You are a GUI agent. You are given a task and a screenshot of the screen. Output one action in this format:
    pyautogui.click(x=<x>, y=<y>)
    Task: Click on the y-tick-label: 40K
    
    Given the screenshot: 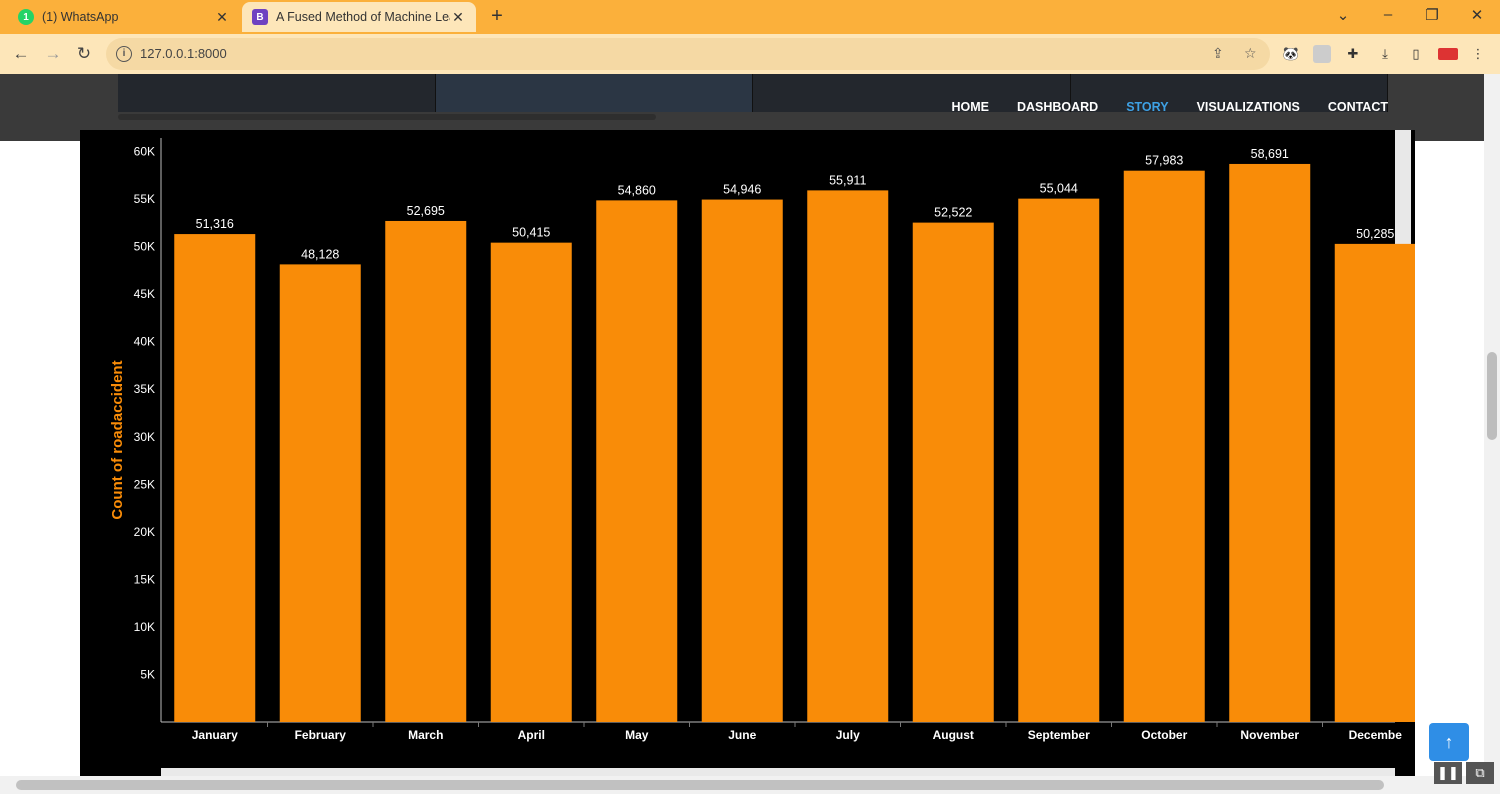 What is the action you would take?
    pyautogui.click(x=144, y=342)
    